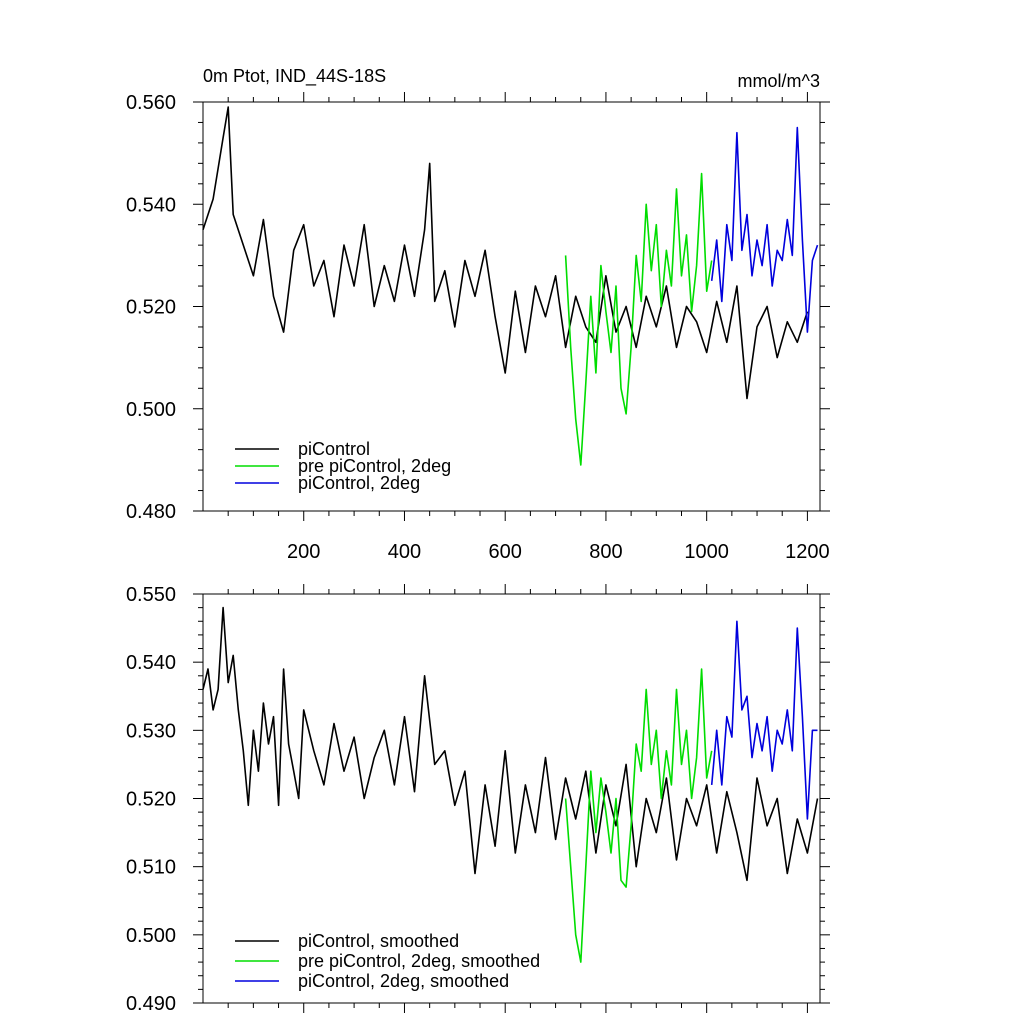 Image resolution: width=1024 pixels, height=1024 pixels. Describe the element at coordinates (294, 76) in the screenshot. I see `top-chart-title: 0m Ptot, IND_44S-18S` at that location.